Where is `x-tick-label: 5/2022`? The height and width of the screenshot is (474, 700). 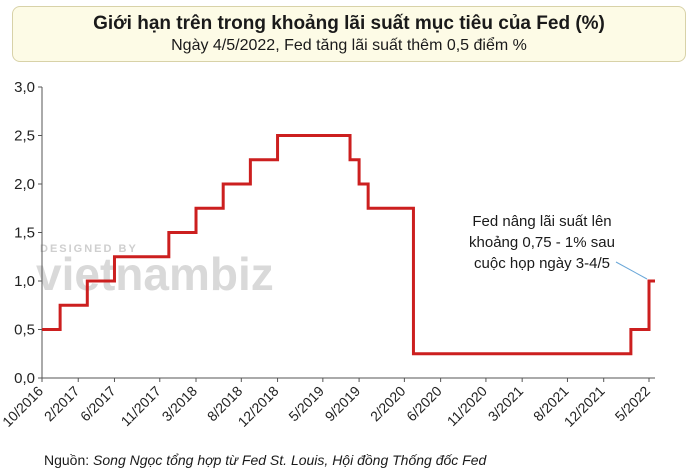
x-tick-label: 5/2022 is located at coordinates (633, 404).